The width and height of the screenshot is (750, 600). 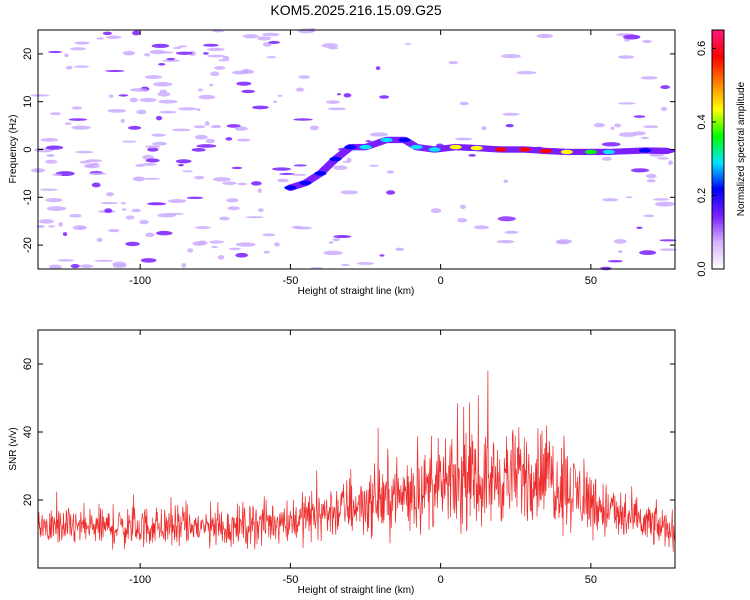 I want to click on snr-x-label: Height of straight line (km), so click(x=356, y=590).